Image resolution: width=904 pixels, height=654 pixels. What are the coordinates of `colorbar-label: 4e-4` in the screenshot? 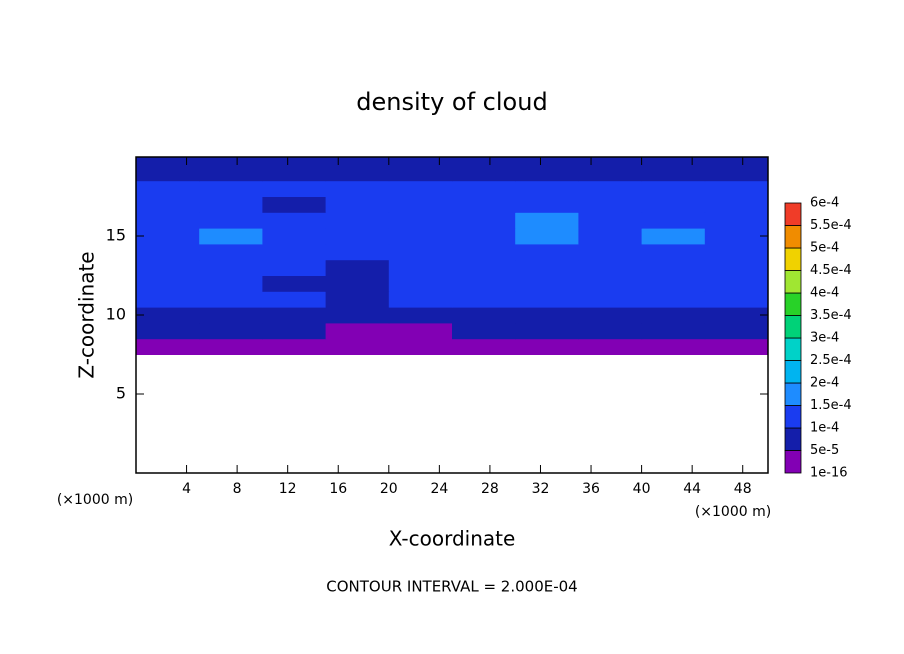 It's located at (824, 293).